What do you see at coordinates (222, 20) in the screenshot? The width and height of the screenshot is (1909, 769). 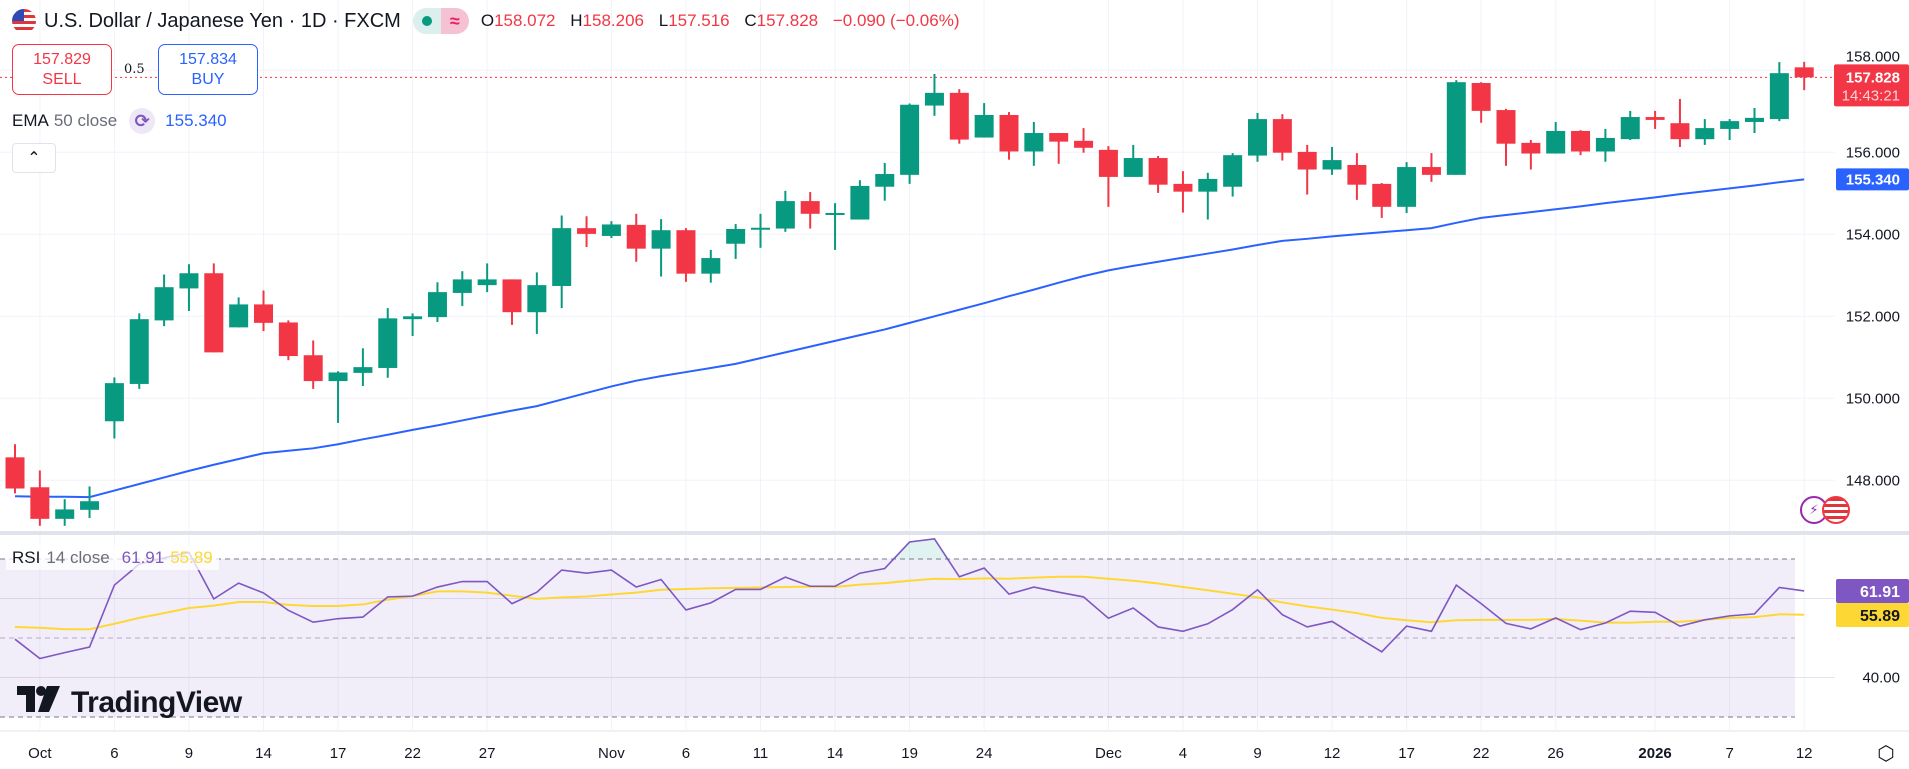 I see `symbol-title: U.S. Dollar / Japanese Yen · 1D · FXCM` at bounding box center [222, 20].